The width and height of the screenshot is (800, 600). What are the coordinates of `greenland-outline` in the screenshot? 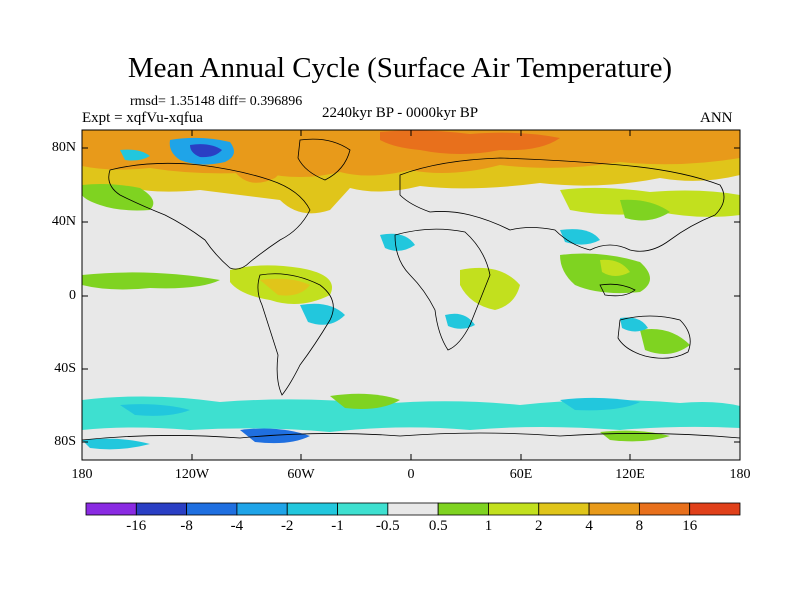 It's located at (324, 159).